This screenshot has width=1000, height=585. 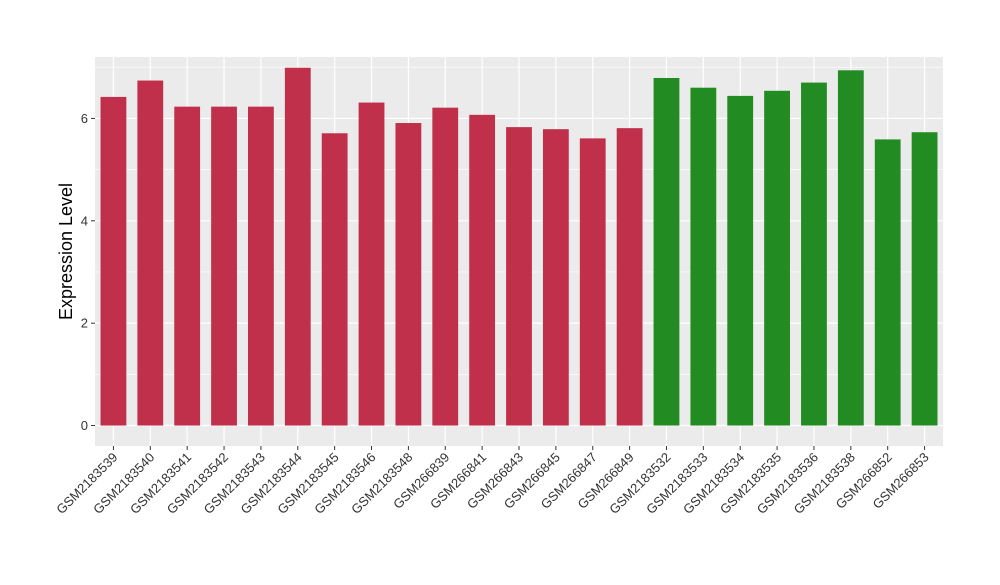 I want to click on bar-GSM266849, so click(x=629, y=277).